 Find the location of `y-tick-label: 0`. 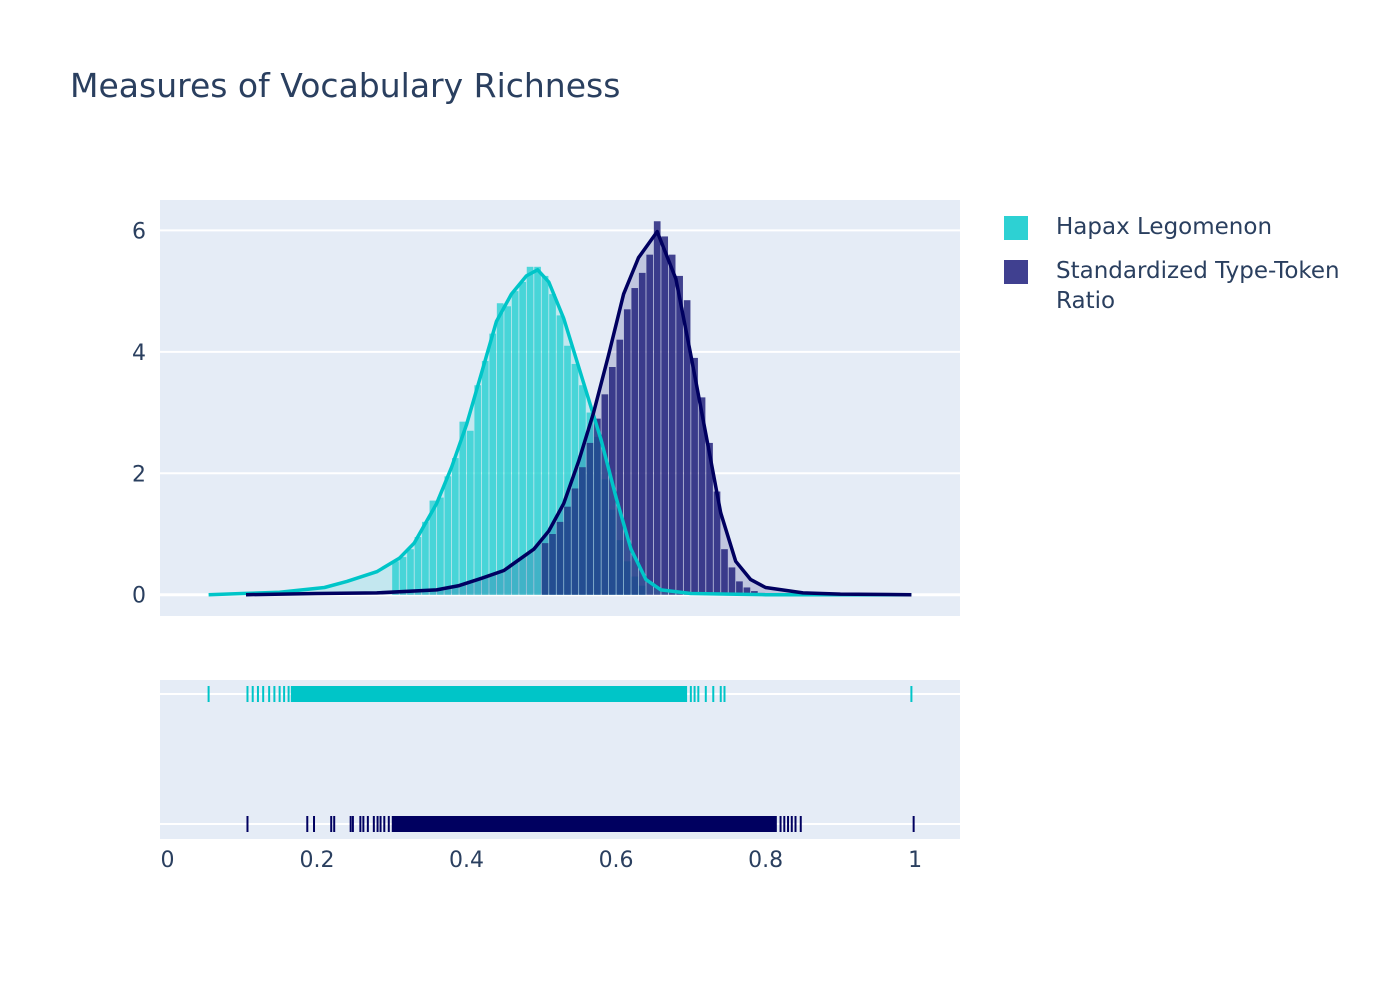

y-tick-label: 0 is located at coordinates (139, 596).